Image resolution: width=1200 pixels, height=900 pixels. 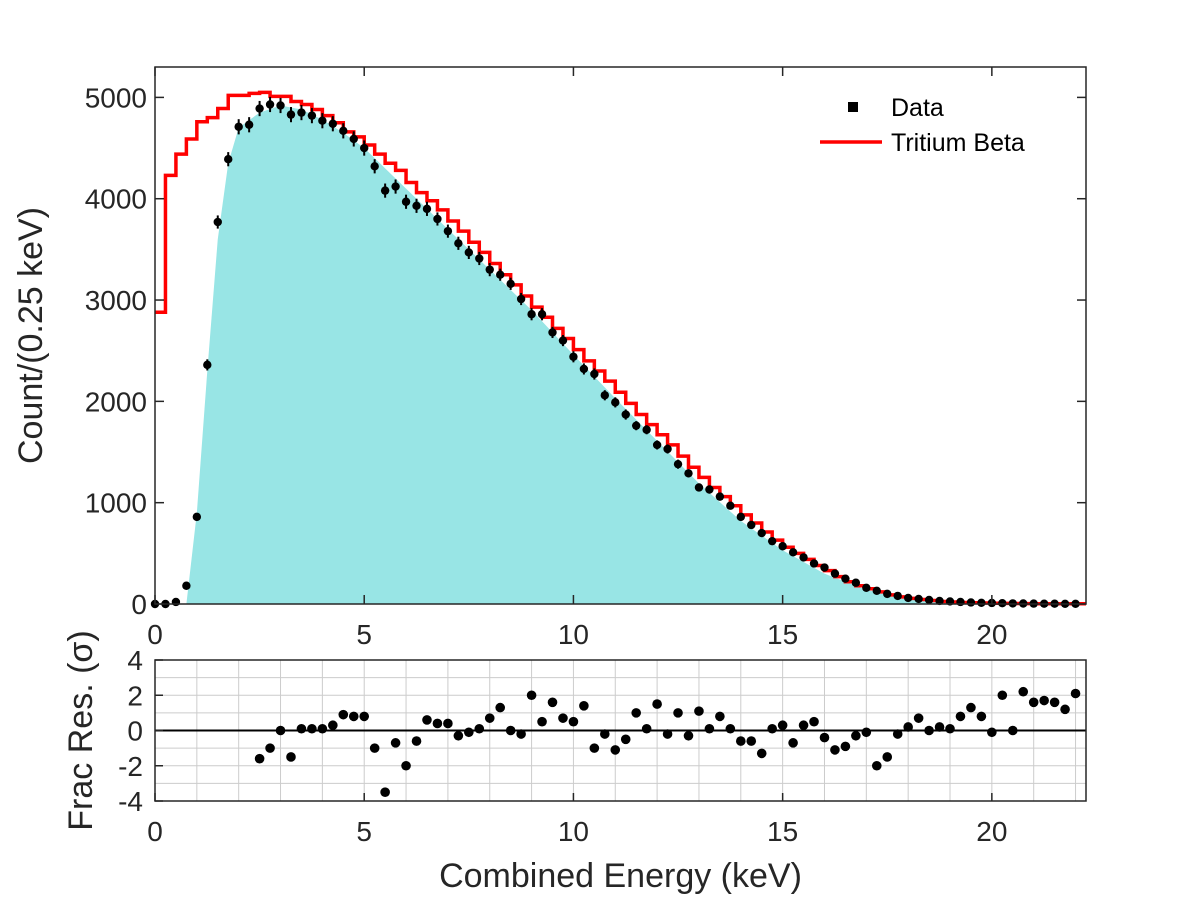 I want to click on x-tick-label: 10, so click(x=573, y=634).